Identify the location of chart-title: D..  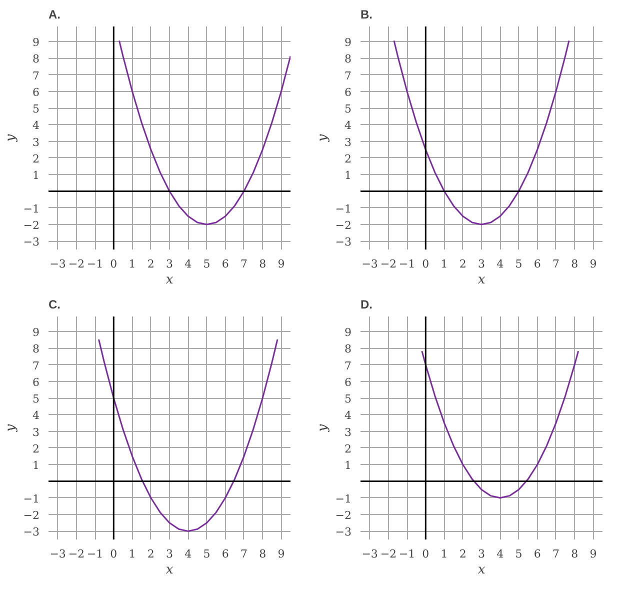
(366, 305).